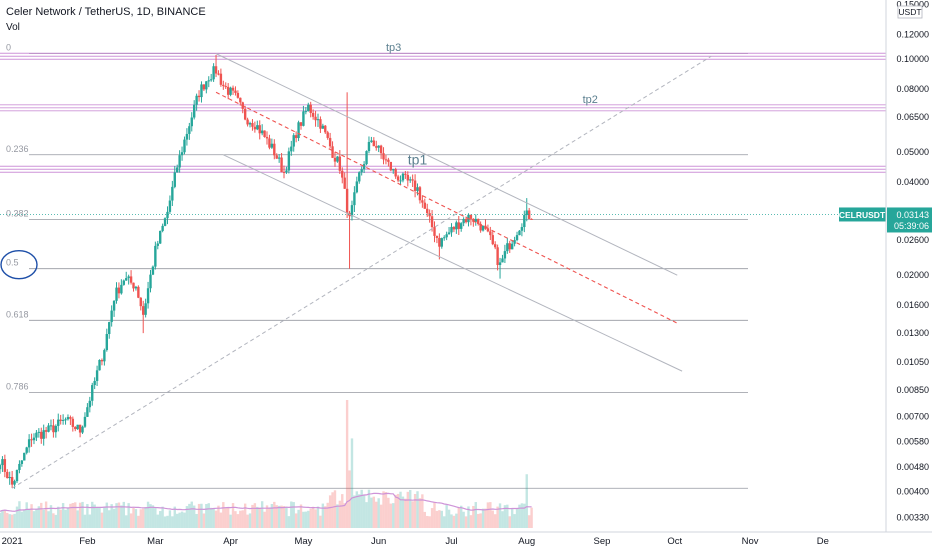  What do you see at coordinates (912, 152) in the screenshot?
I see `price-tick-label: 0.05000` at bounding box center [912, 152].